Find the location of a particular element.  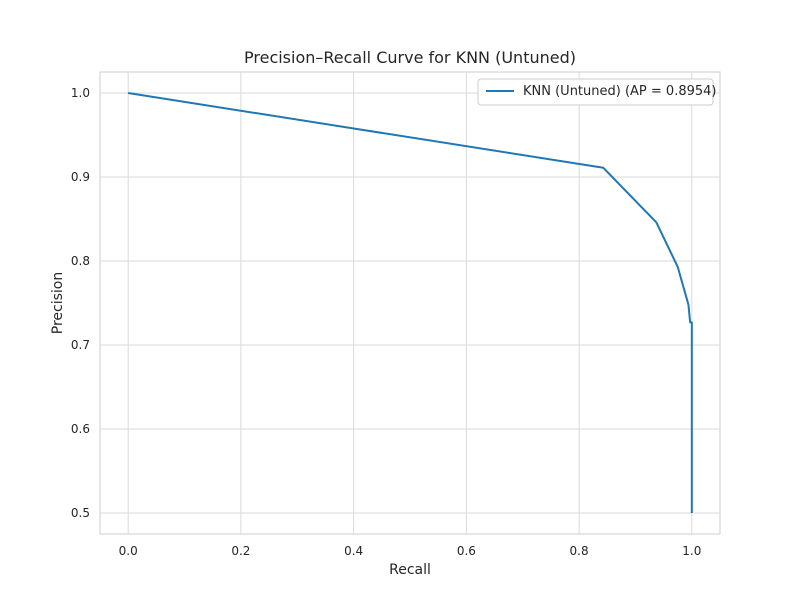

x-tick-labels: 0.0 0.2 0.4 0.6 0.8 1.0 is located at coordinates (410, 551).